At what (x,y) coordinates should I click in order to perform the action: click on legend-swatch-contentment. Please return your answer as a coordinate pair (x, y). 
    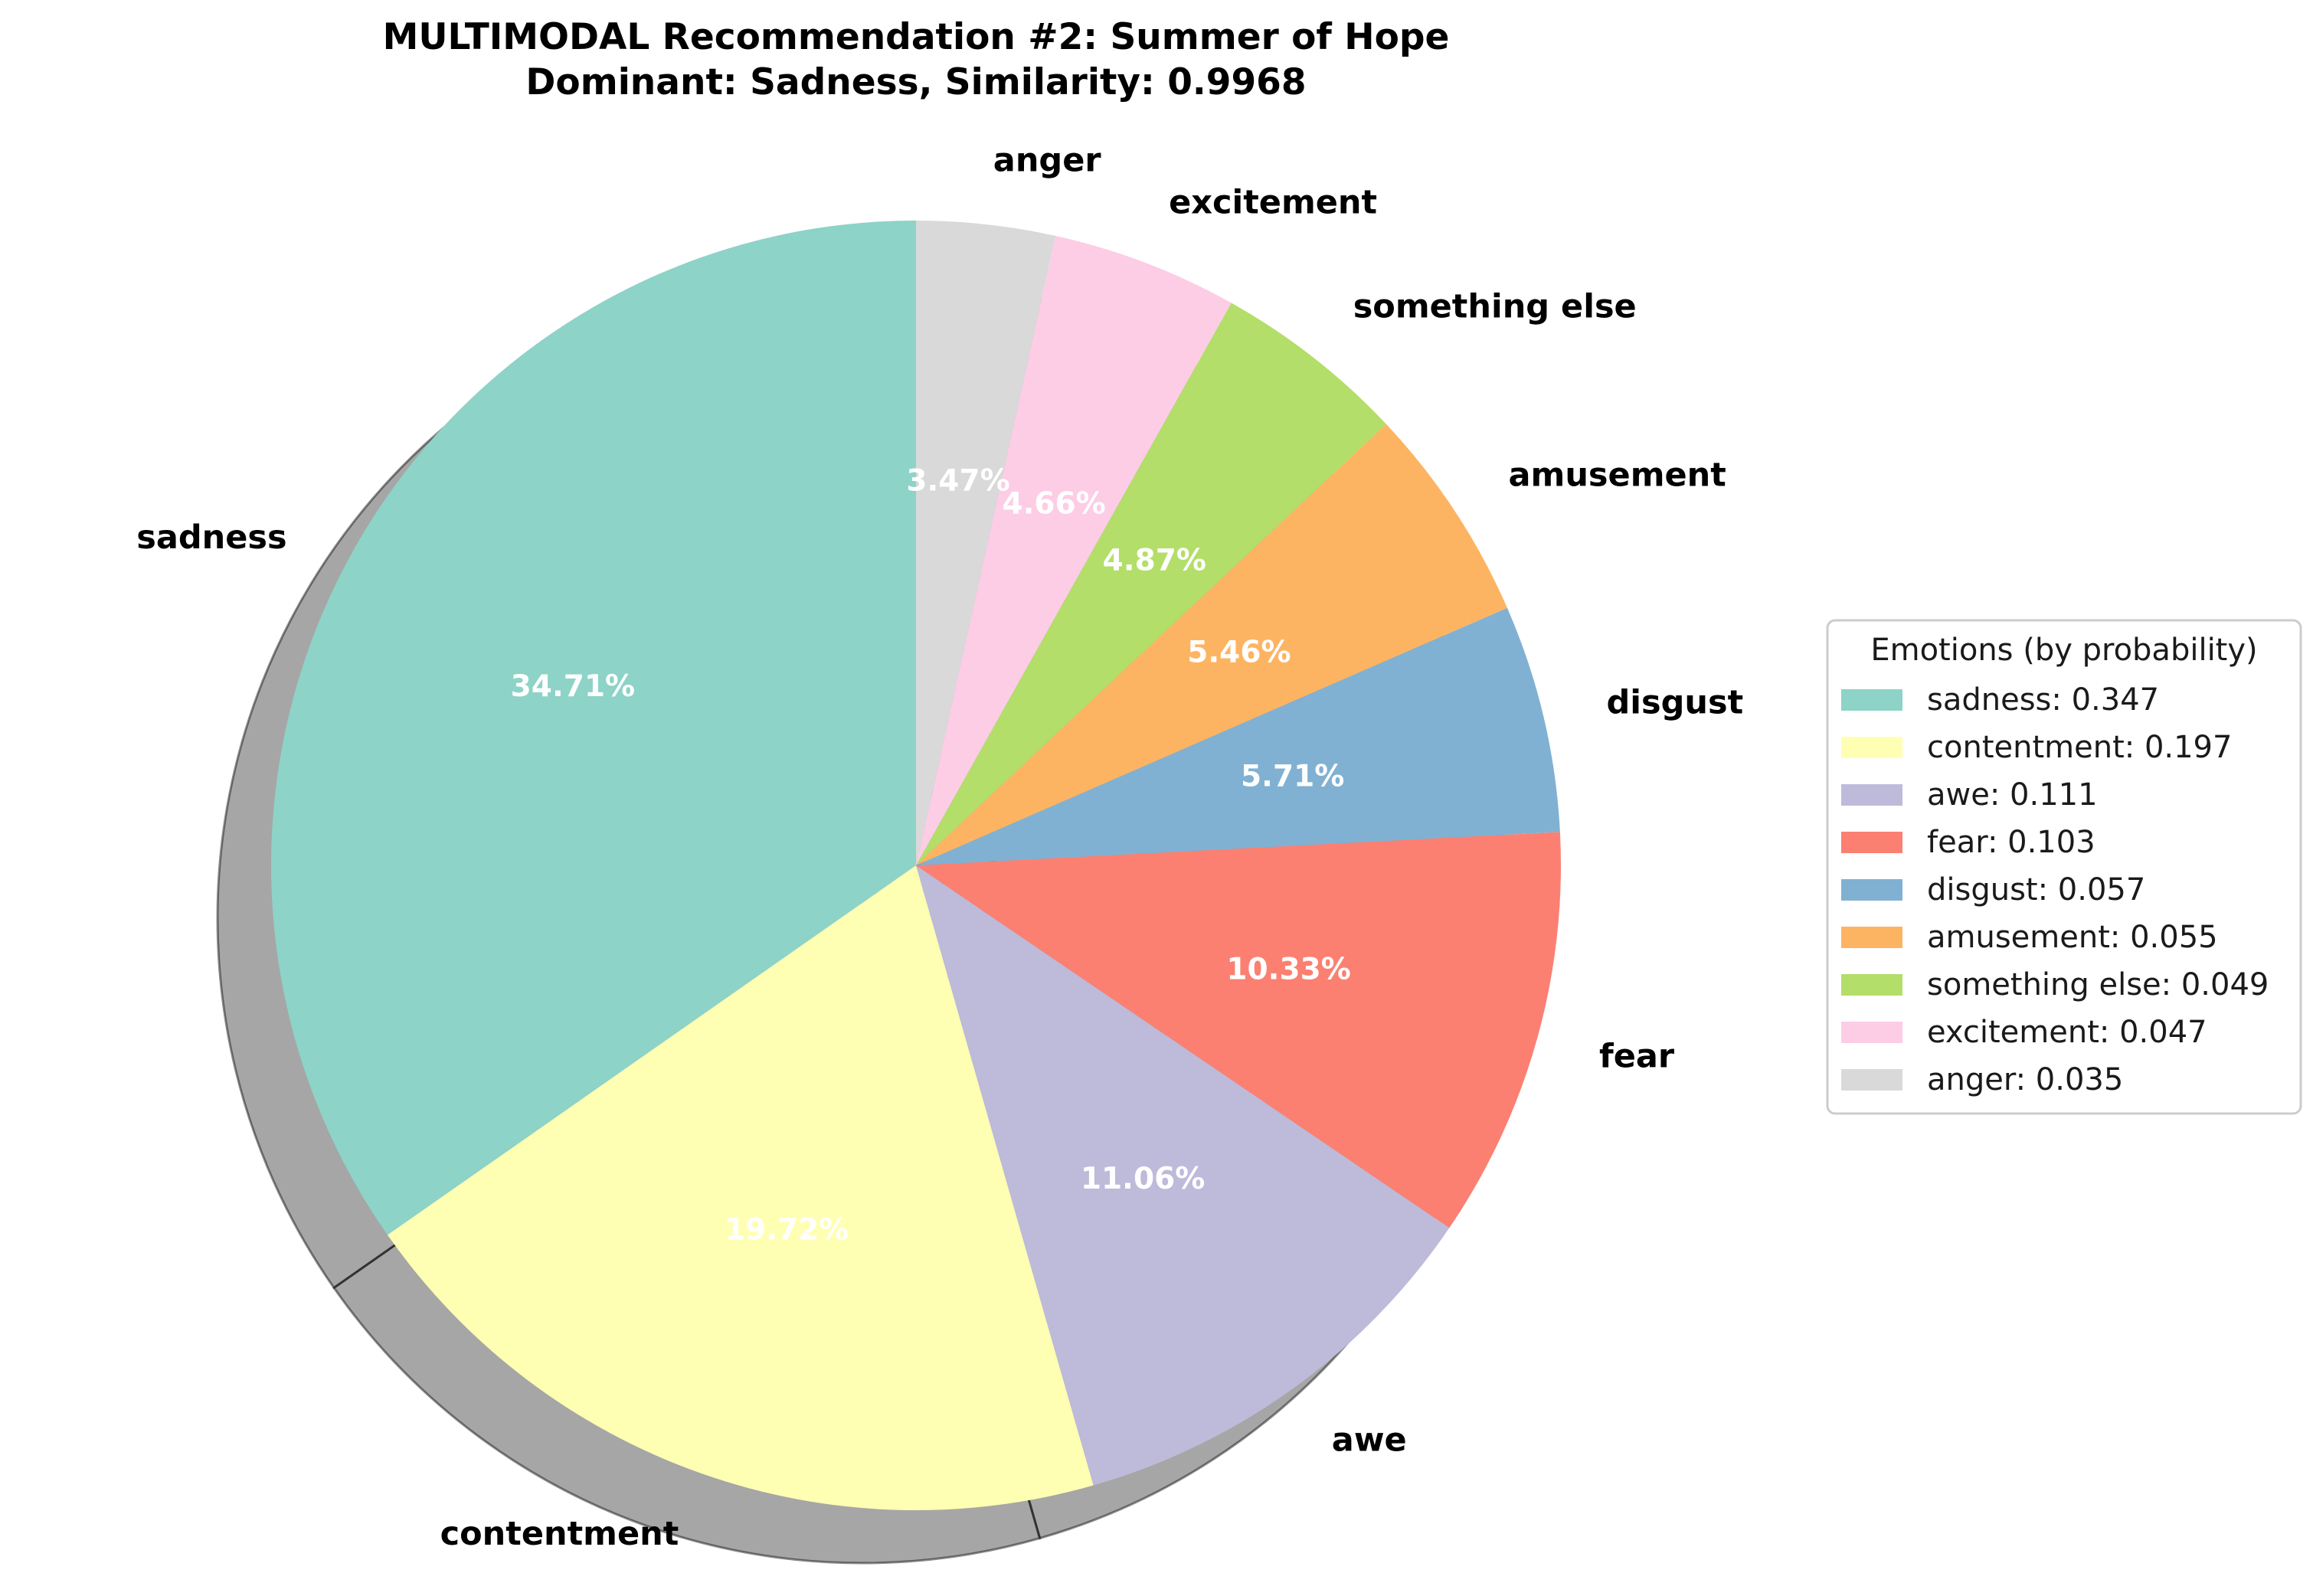
    Looking at the image, I should click on (1871, 748).